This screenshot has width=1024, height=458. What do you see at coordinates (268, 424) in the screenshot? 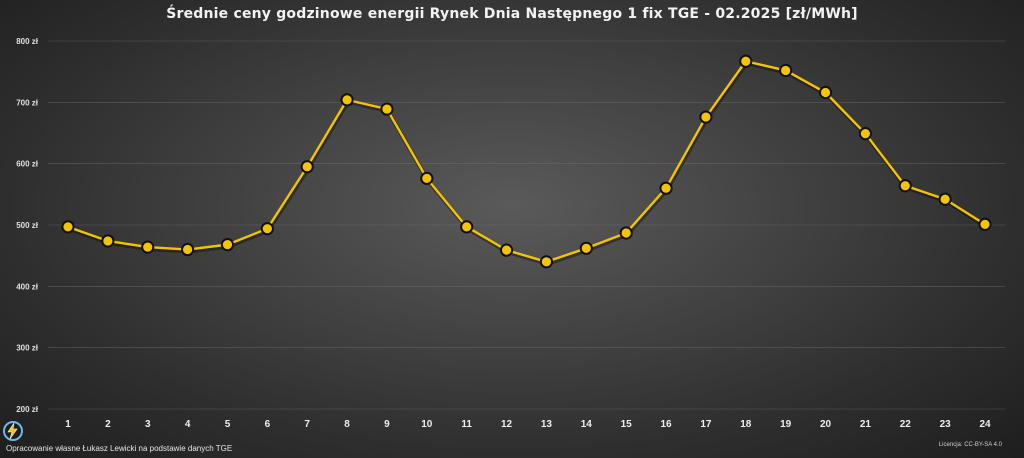
I see `x-tick-label: 6` at bounding box center [268, 424].